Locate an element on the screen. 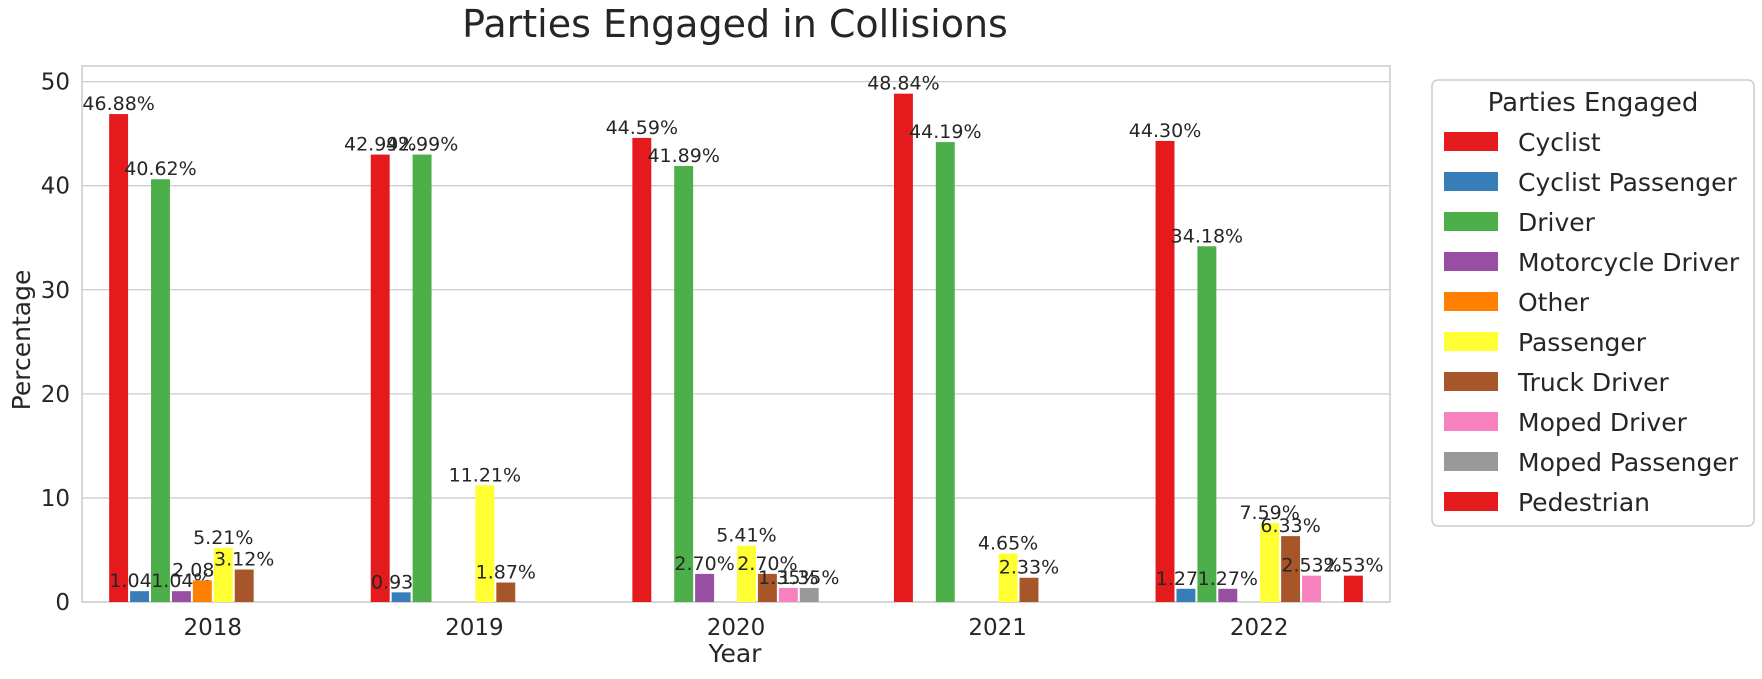 The width and height of the screenshot is (1762, 679). bar-value-label: 44.19% is located at coordinates (945, 132).